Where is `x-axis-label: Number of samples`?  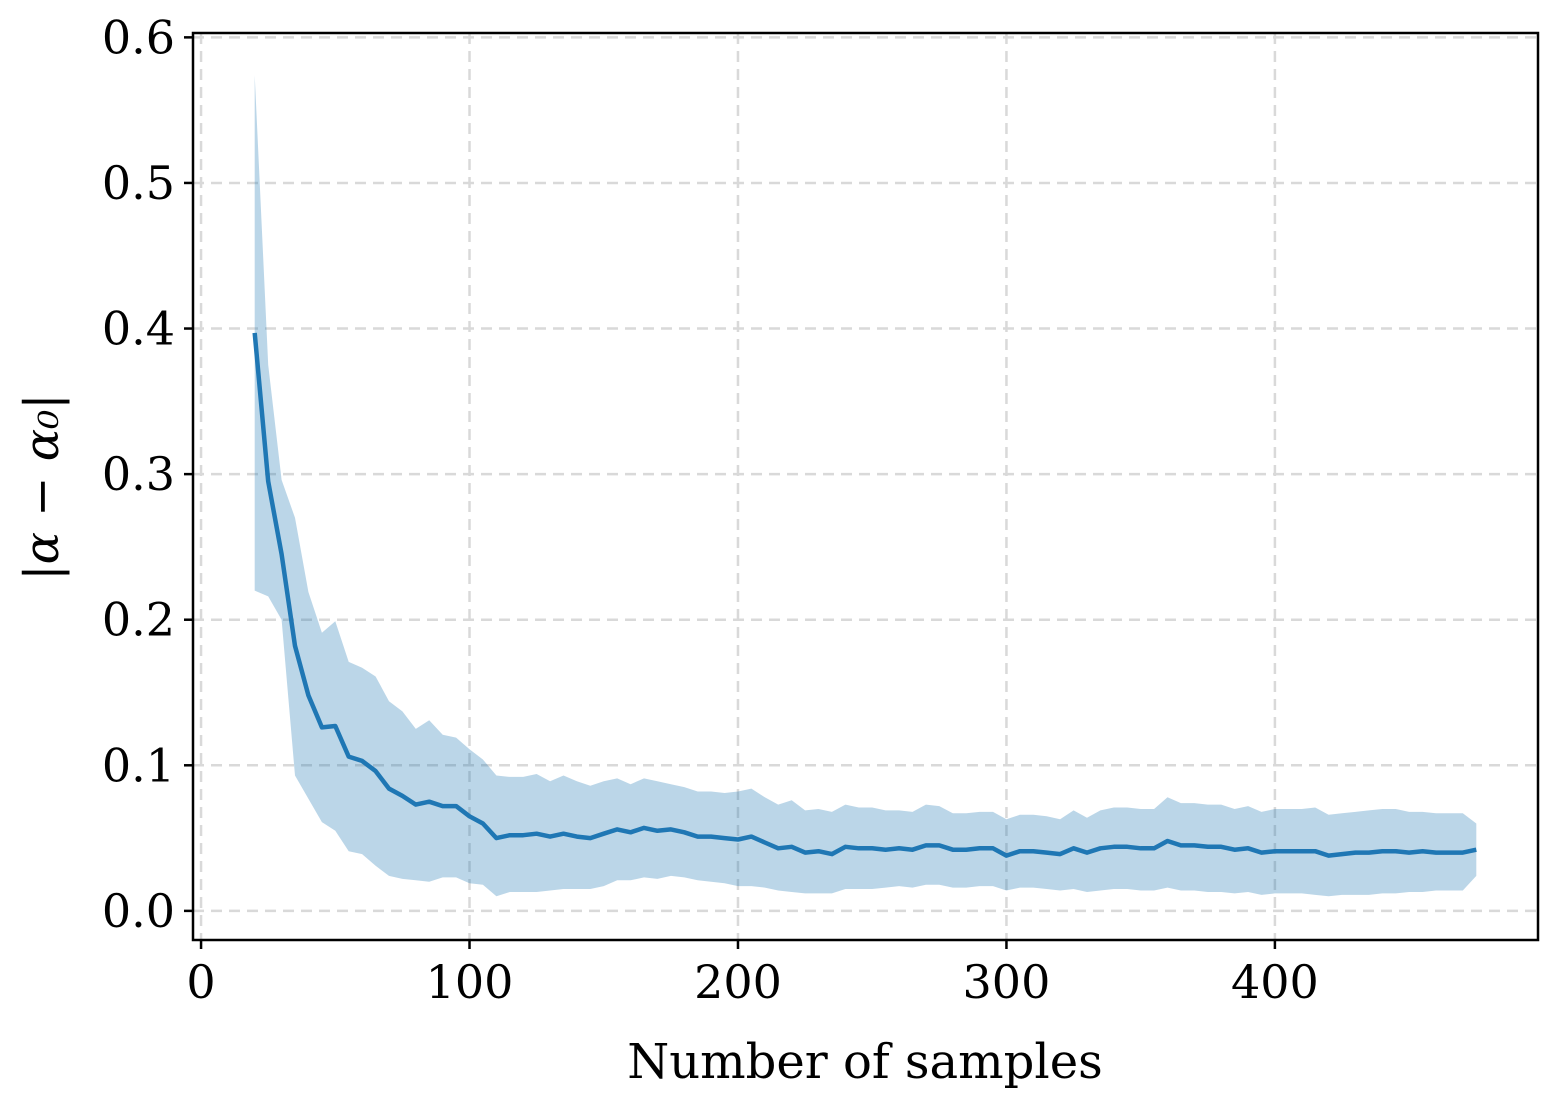
x-axis-label: Number of samples is located at coordinates (865, 1062).